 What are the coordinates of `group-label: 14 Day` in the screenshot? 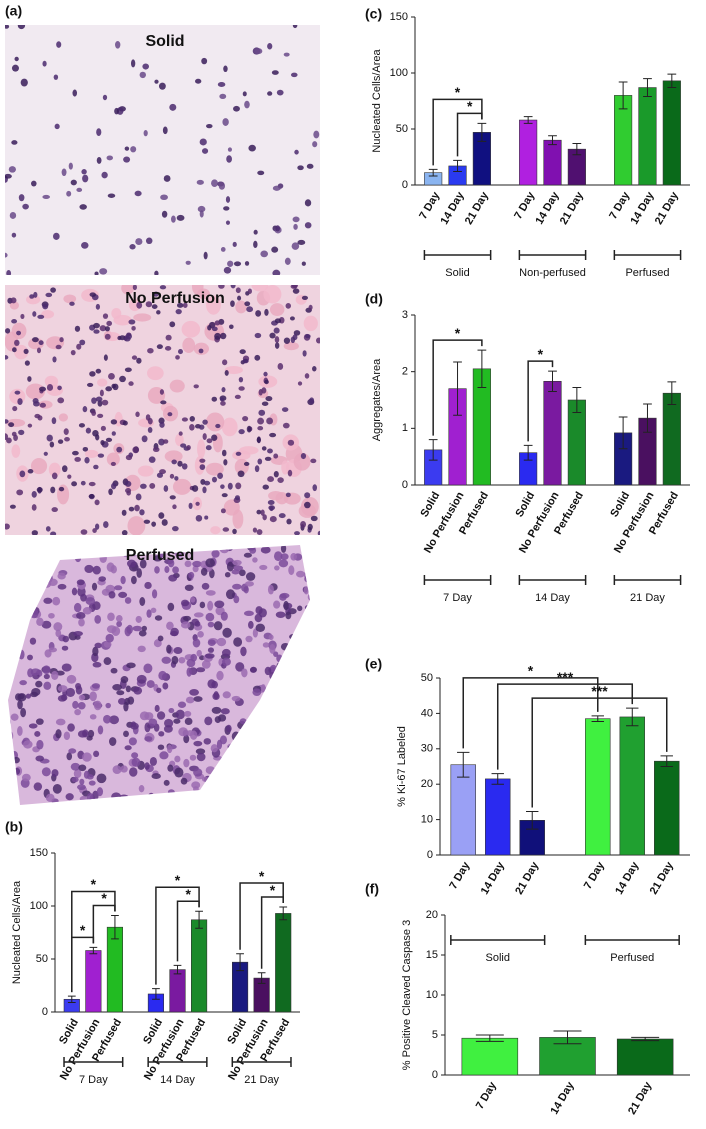 It's located at (177, 1080).